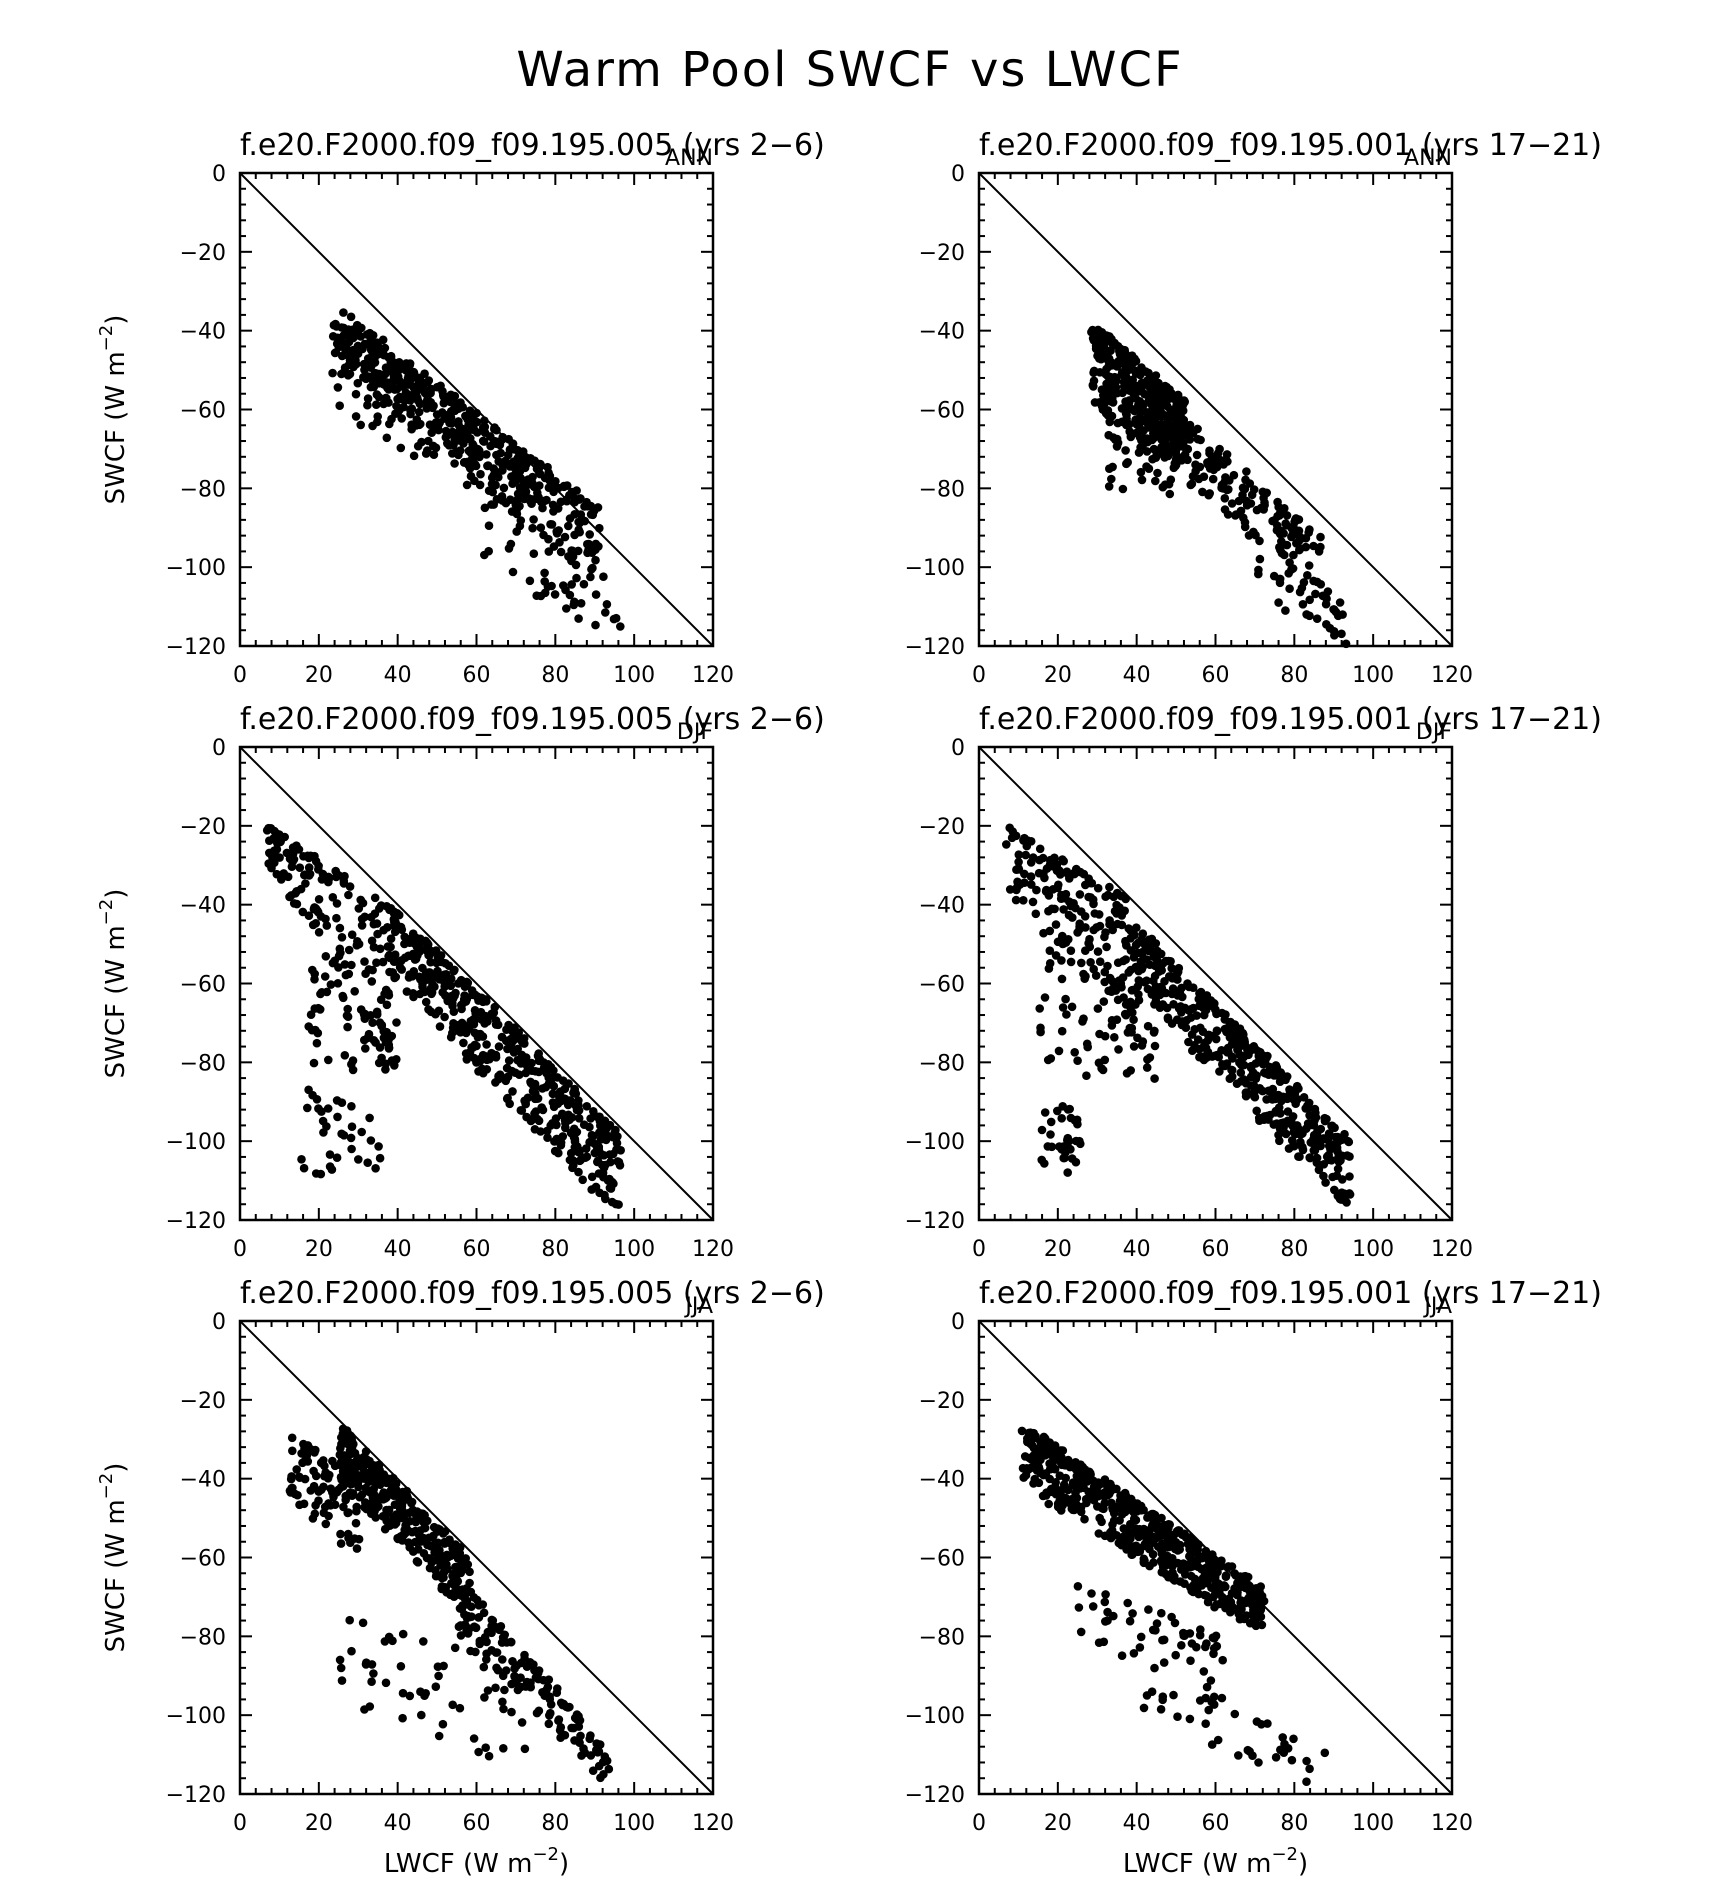  What do you see at coordinates (1437, 1306) in the screenshot?
I see `season-label: JJA` at bounding box center [1437, 1306].